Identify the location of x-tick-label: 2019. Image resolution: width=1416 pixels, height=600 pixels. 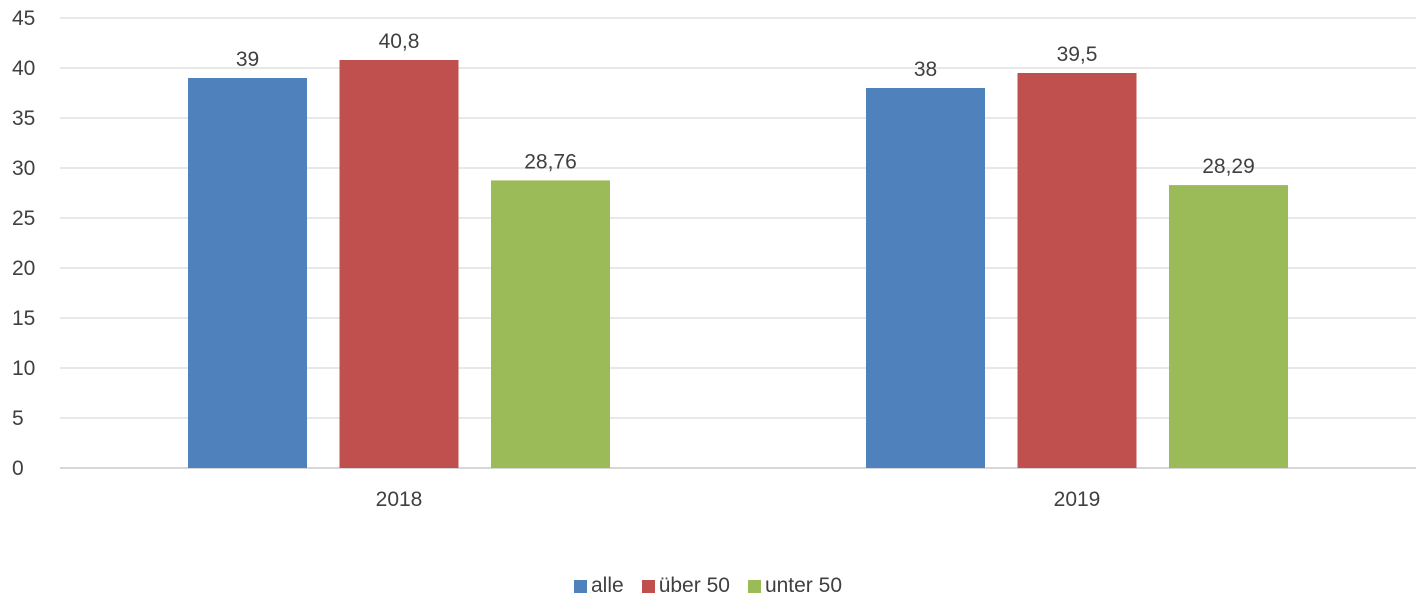
(1077, 499).